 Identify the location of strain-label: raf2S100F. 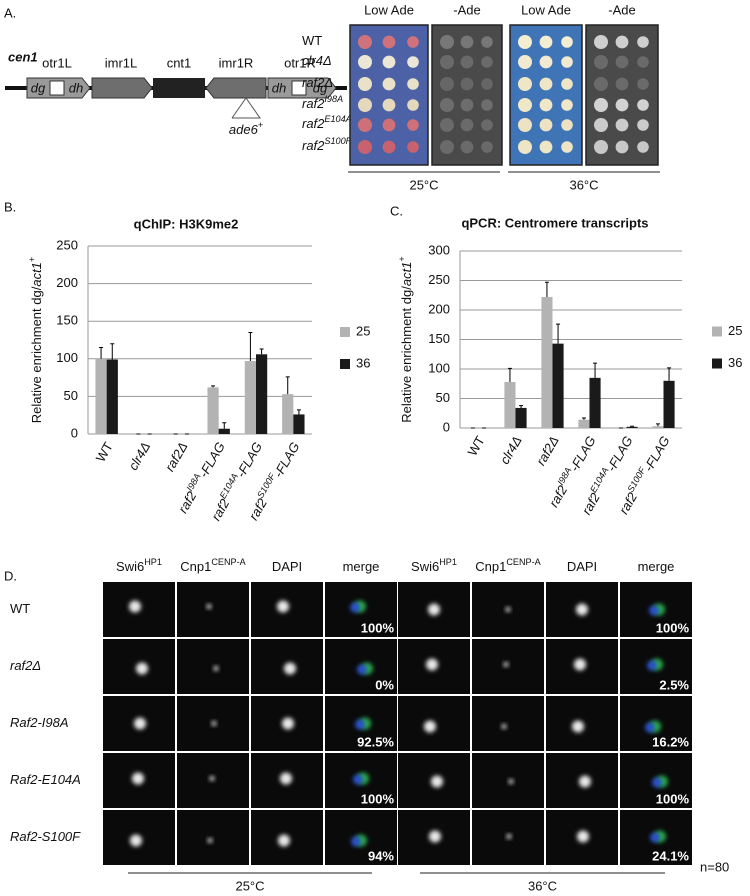
(327, 144).